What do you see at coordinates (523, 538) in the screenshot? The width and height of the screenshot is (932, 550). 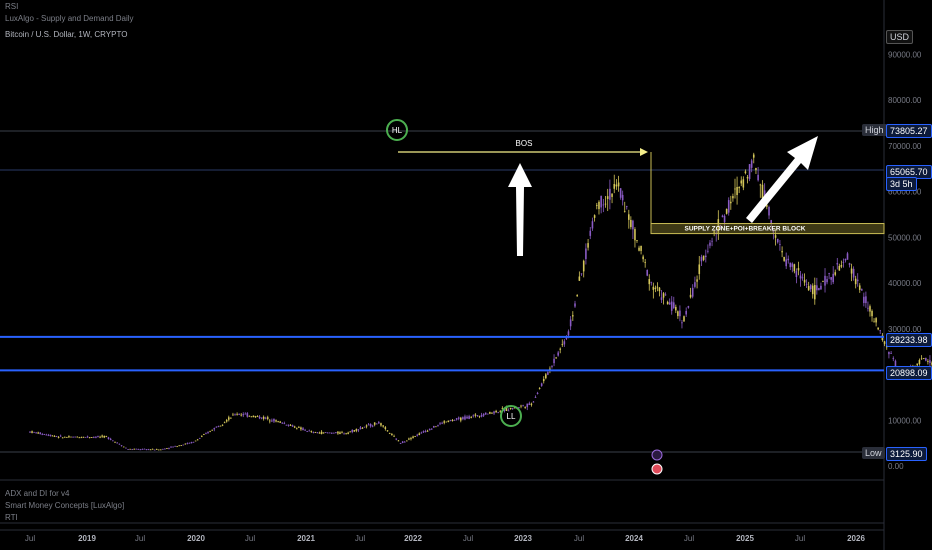 I see `x-tick-label: 2023` at bounding box center [523, 538].